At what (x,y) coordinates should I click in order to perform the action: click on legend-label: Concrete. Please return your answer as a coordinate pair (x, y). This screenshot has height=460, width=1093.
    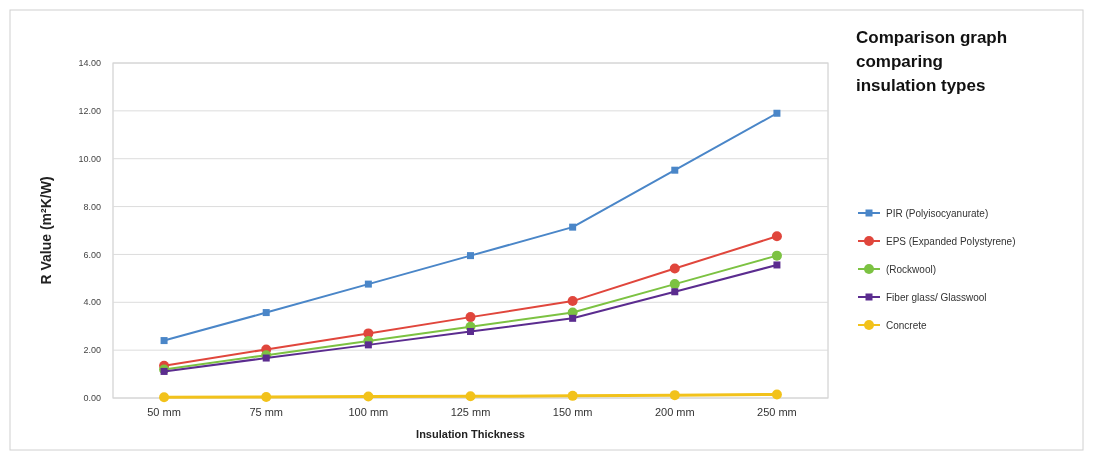
    Looking at the image, I should click on (907, 325).